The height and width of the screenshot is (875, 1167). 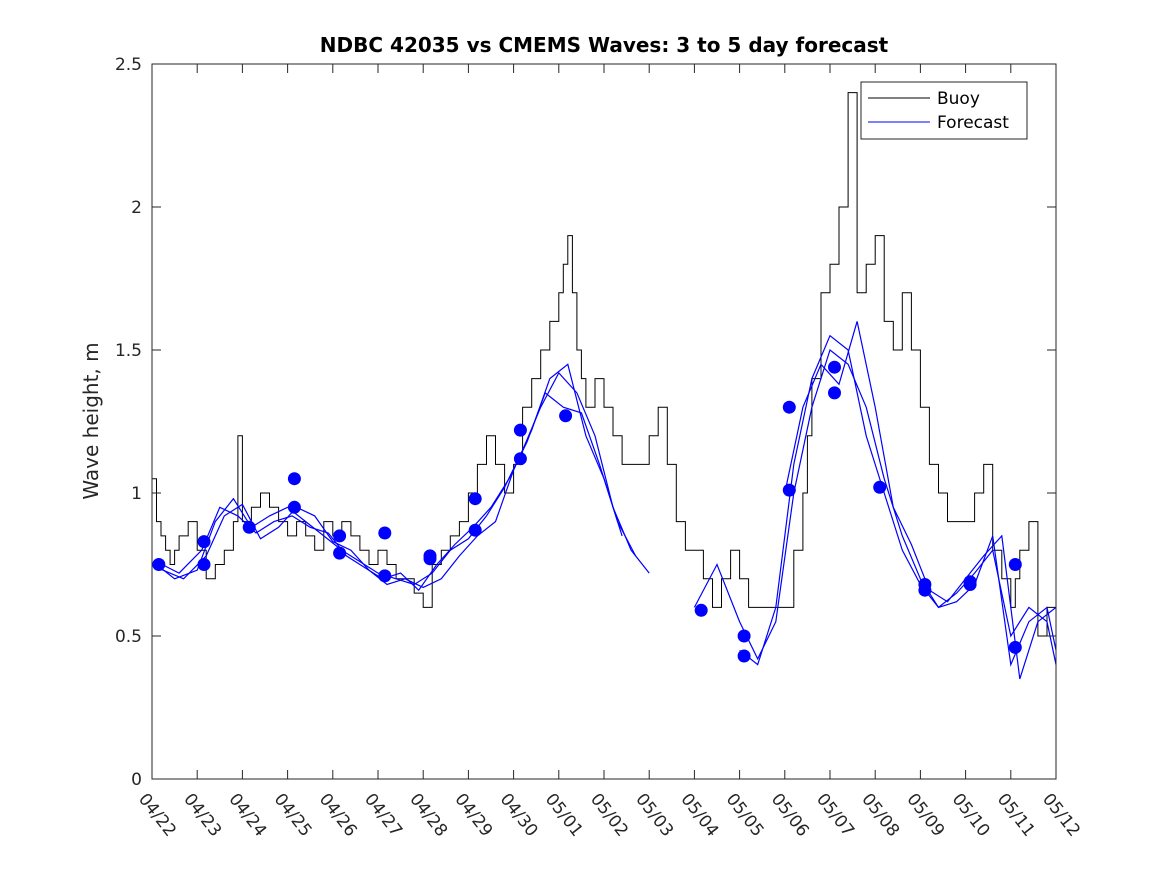 What do you see at coordinates (128, 637) in the screenshot?
I see `y-tick-label: 0.5` at bounding box center [128, 637].